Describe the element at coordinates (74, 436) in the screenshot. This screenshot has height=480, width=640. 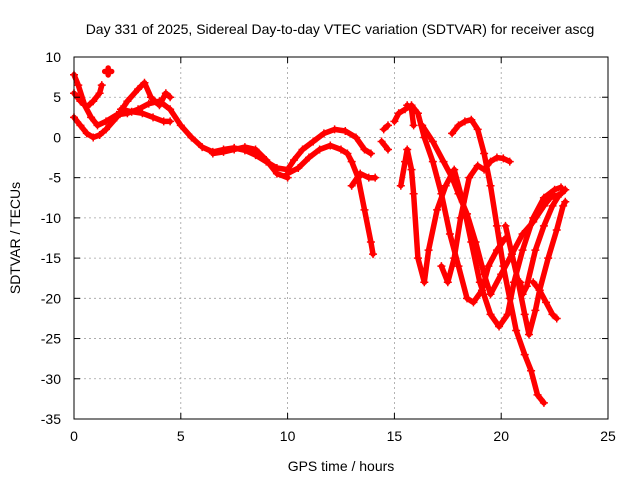
I see `x-tick-label: 0` at that location.